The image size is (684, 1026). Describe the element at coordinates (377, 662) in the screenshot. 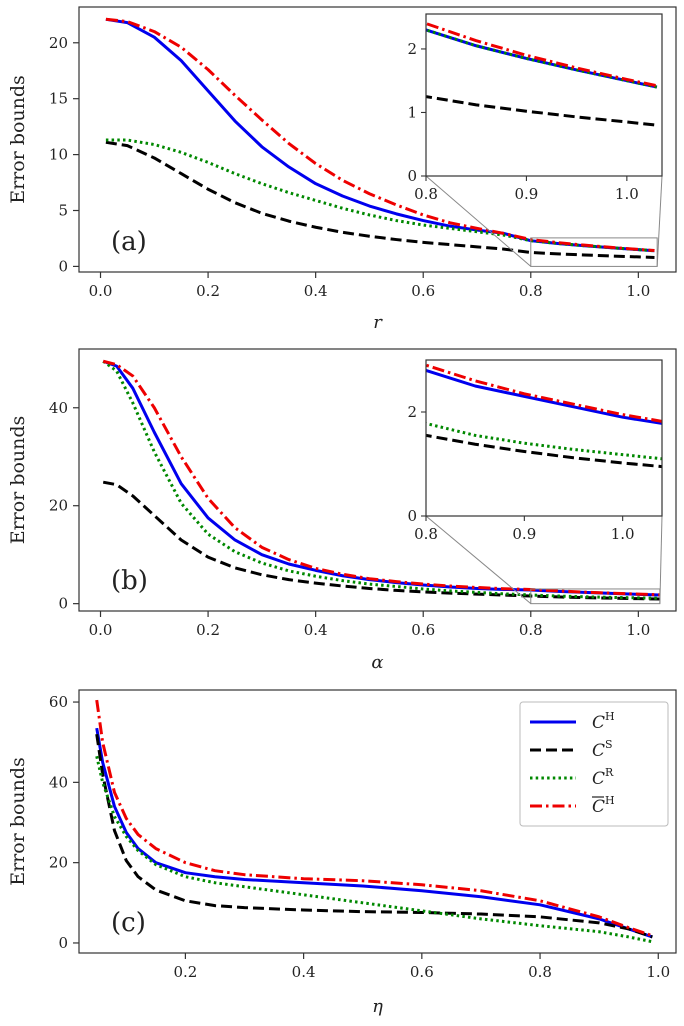

I see `x-axis-label: α` at that location.